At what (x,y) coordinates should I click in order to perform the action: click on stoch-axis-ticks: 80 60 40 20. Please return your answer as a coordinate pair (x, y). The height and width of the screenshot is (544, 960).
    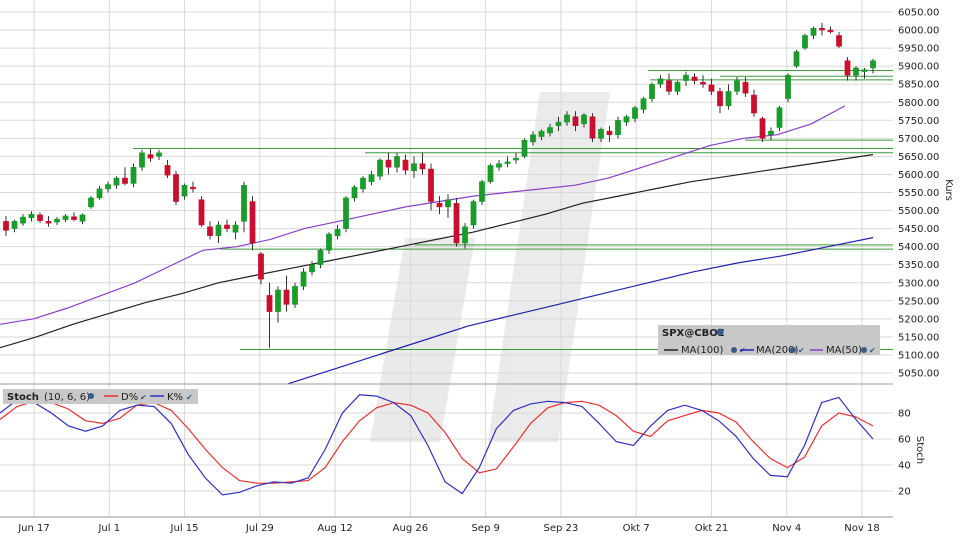
    Looking at the image, I should click on (904, 453).